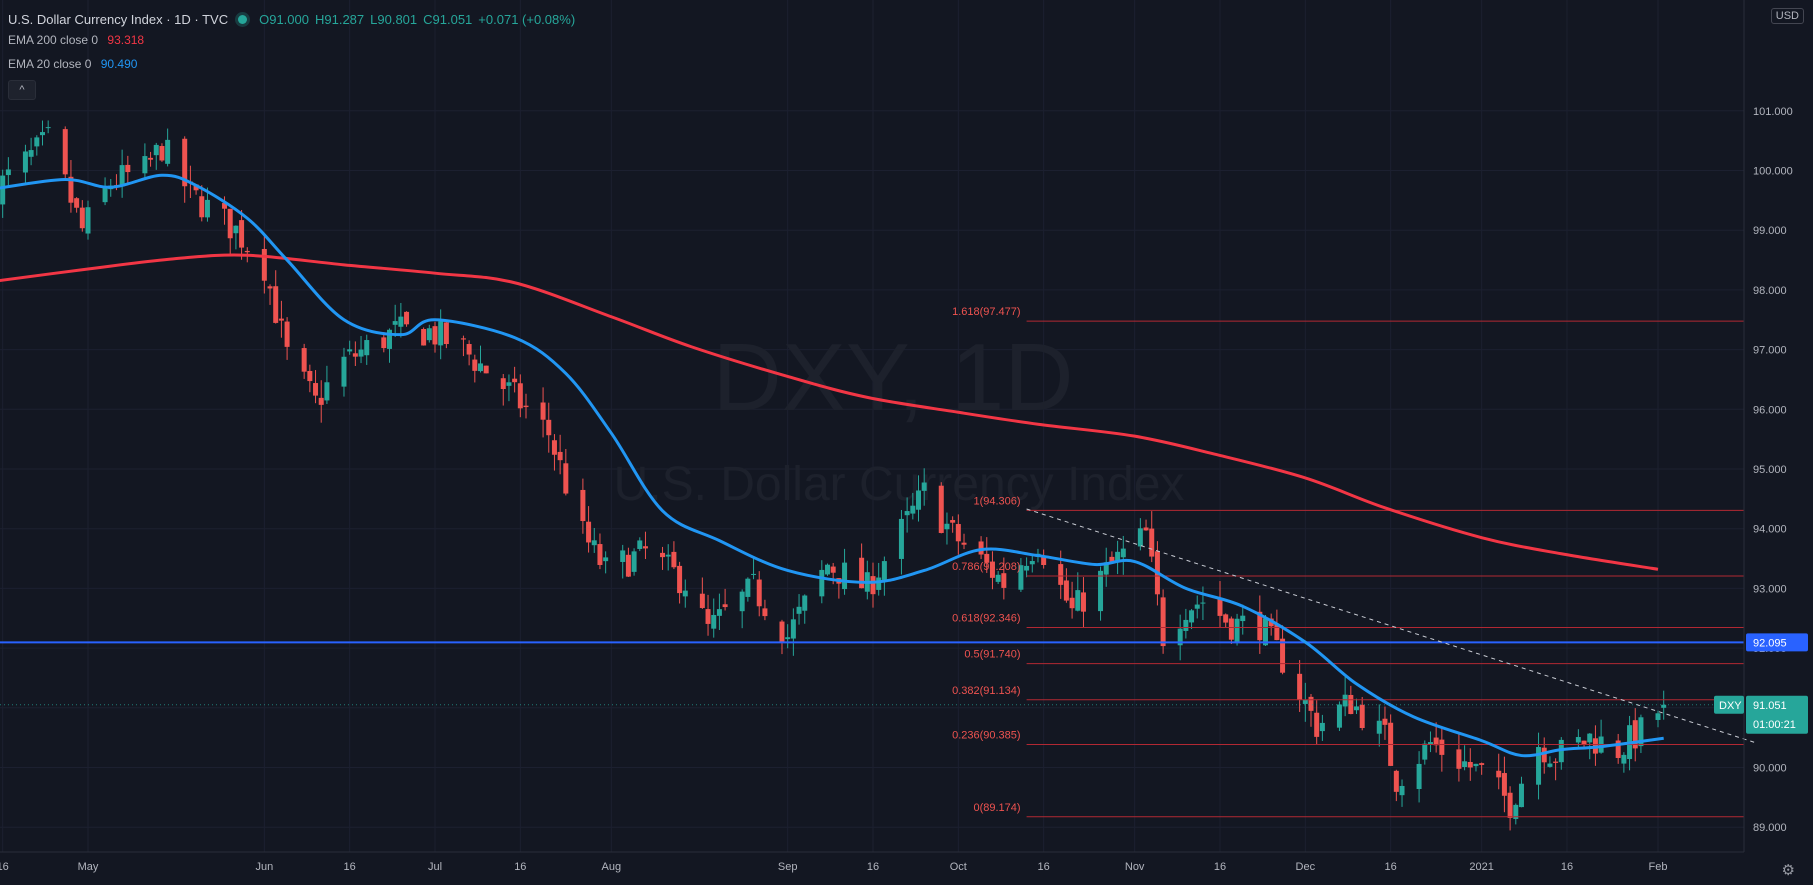 This screenshot has height=885, width=1813. I want to click on y-tick-label: 94.000, so click(1770, 530).